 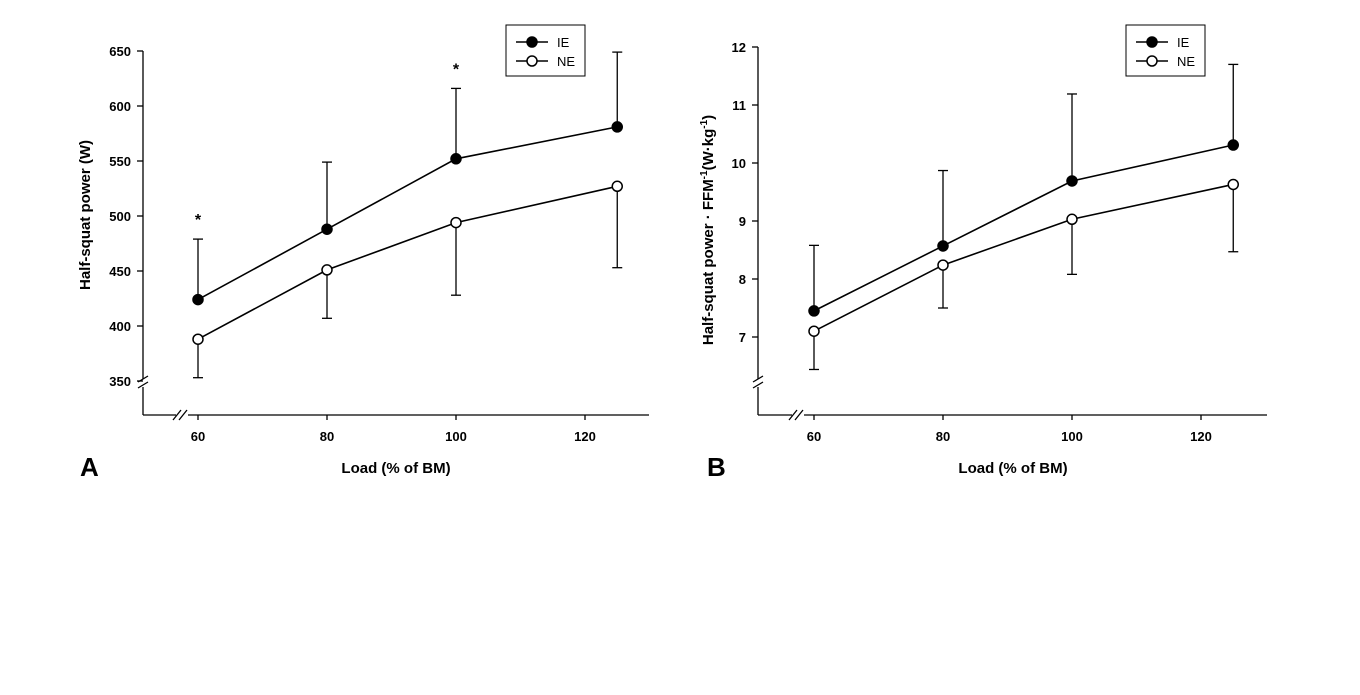 What do you see at coordinates (563, 42) in the screenshot?
I see `panel-a-legend-label: IE` at bounding box center [563, 42].